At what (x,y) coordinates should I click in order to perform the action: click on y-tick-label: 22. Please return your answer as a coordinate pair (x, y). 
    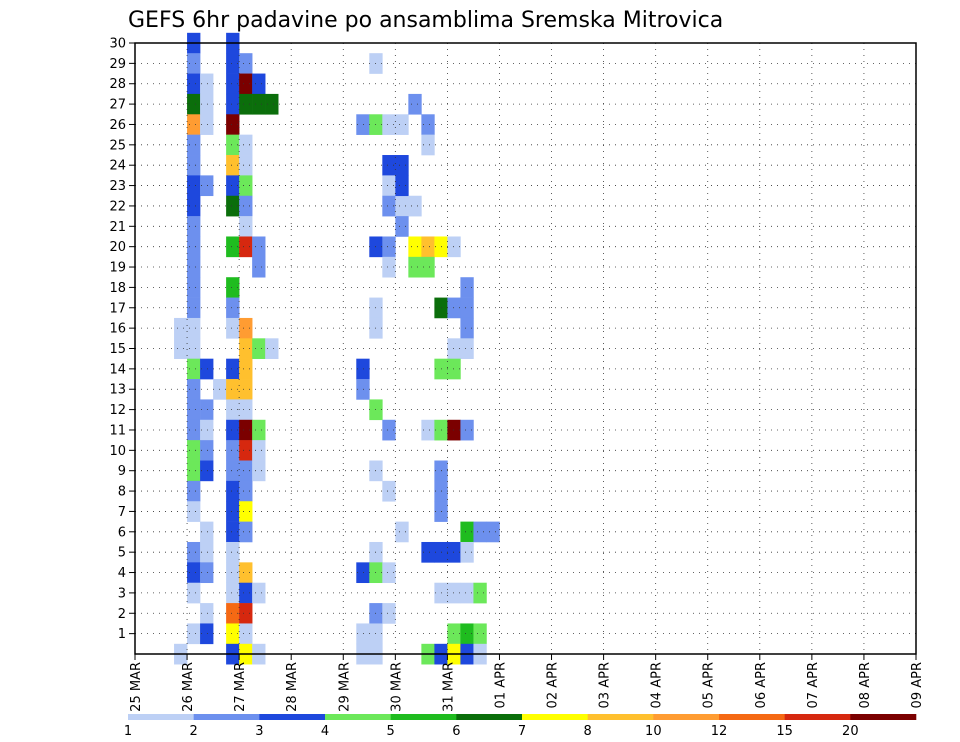
    Looking at the image, I should click on (117, 206).